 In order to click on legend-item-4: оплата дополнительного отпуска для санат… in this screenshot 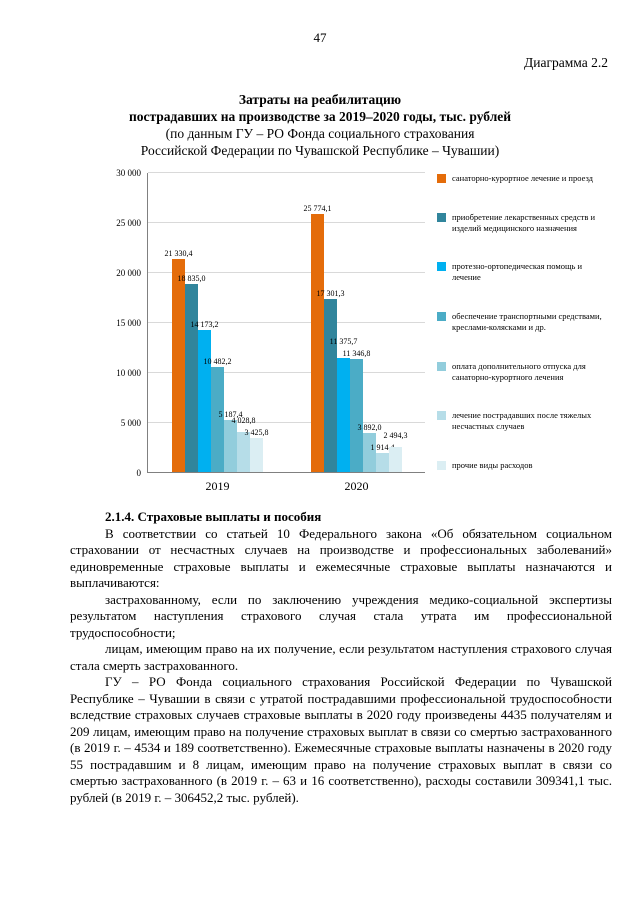, I will do `click(535, 372)`.